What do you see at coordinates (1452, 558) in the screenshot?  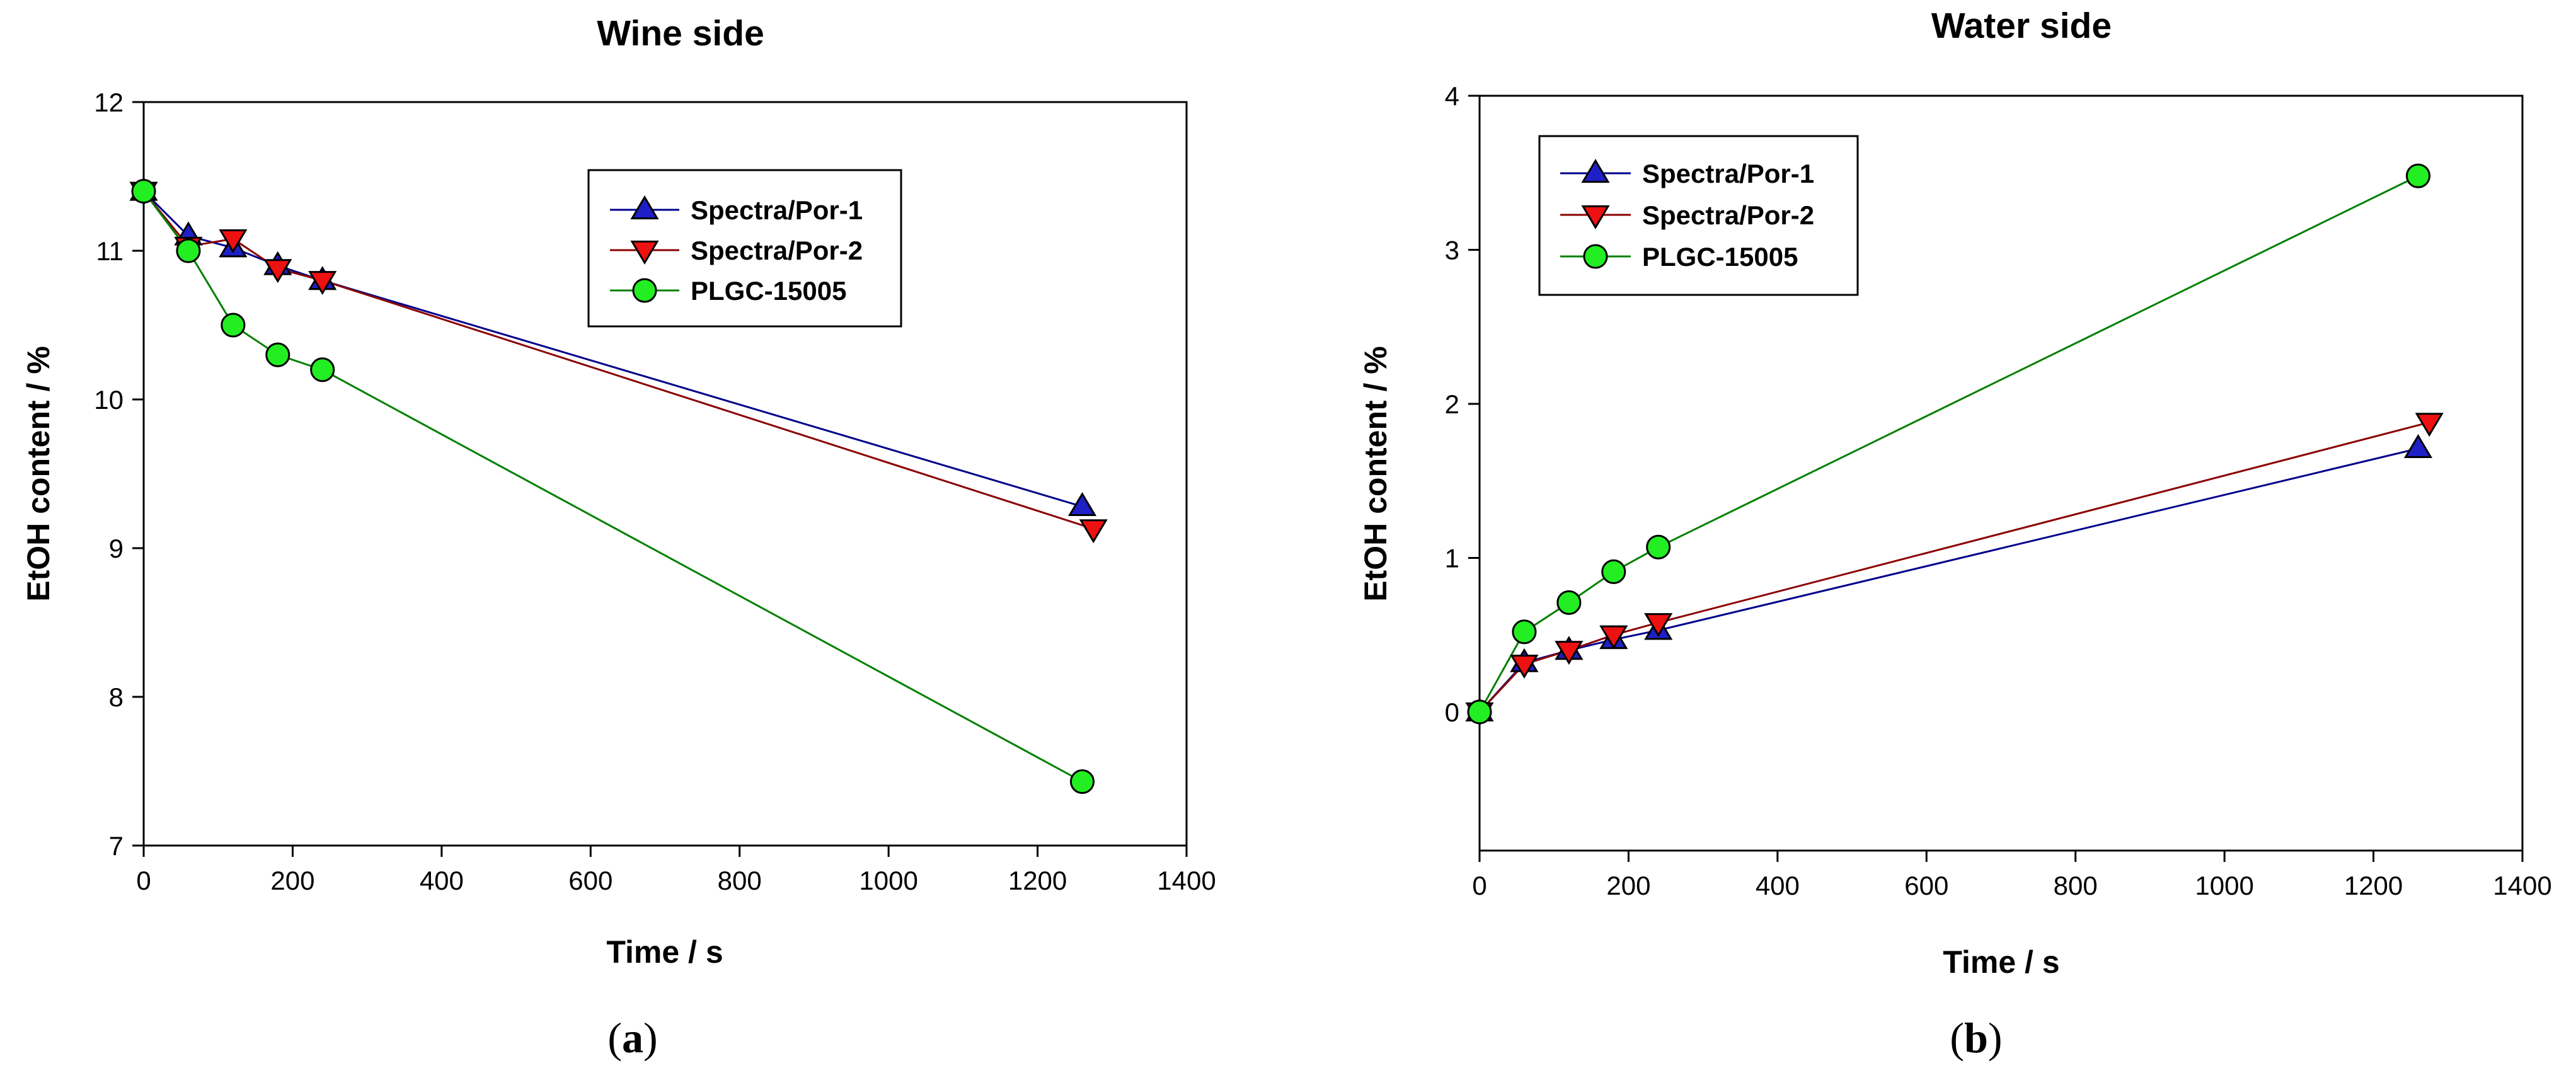 I see `y-tick-label: 1` at bounding box center [1452, 558].